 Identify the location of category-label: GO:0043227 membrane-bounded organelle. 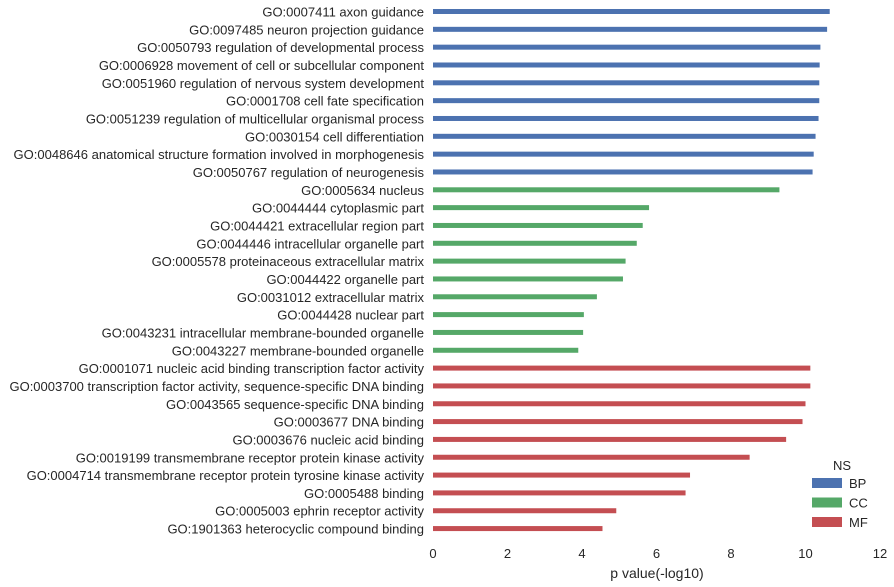
(298, 350).